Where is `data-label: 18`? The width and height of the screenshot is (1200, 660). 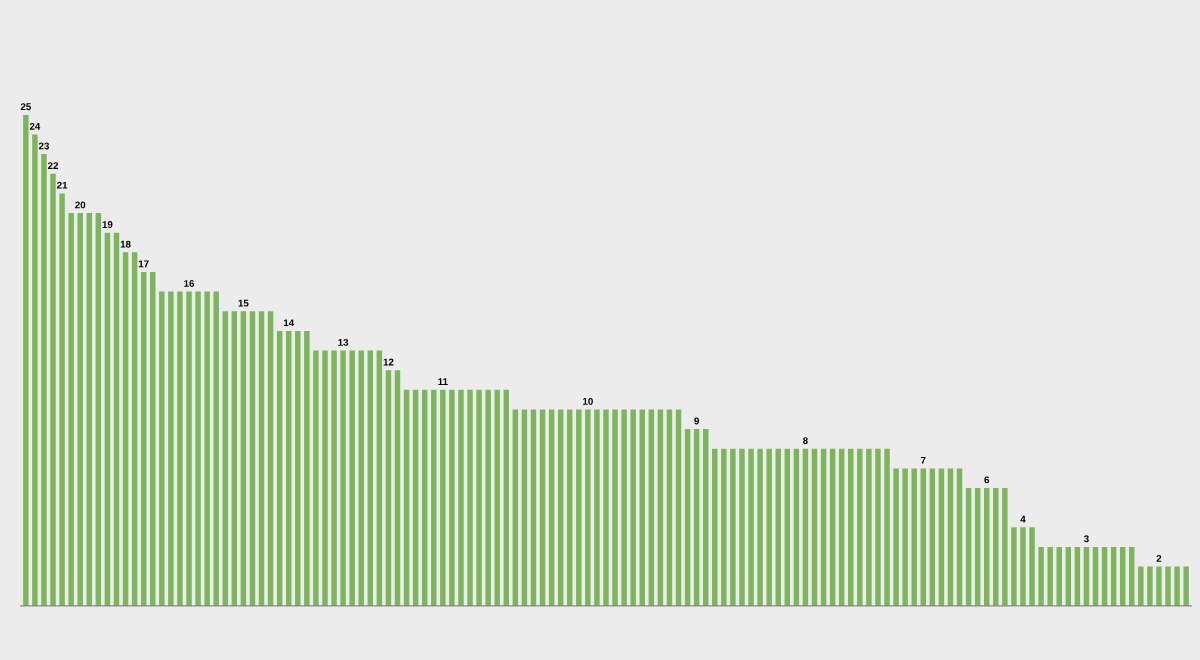 data-label: 18 is located at coordinates (125, 244).